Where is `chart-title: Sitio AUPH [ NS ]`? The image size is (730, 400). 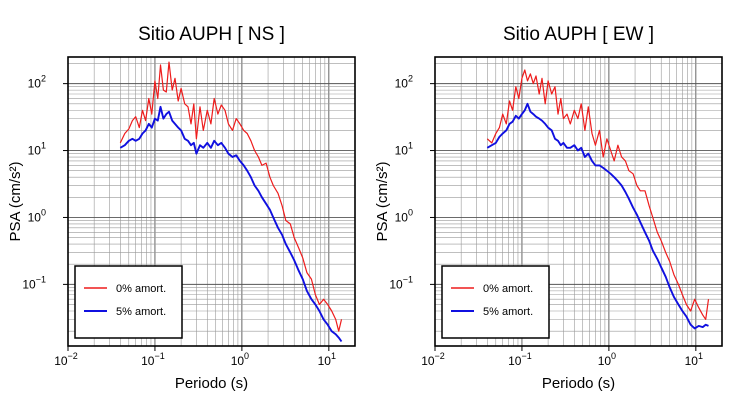 chart-title: Sitio AUPH [ NS ] is located at coordinates (211, 34).